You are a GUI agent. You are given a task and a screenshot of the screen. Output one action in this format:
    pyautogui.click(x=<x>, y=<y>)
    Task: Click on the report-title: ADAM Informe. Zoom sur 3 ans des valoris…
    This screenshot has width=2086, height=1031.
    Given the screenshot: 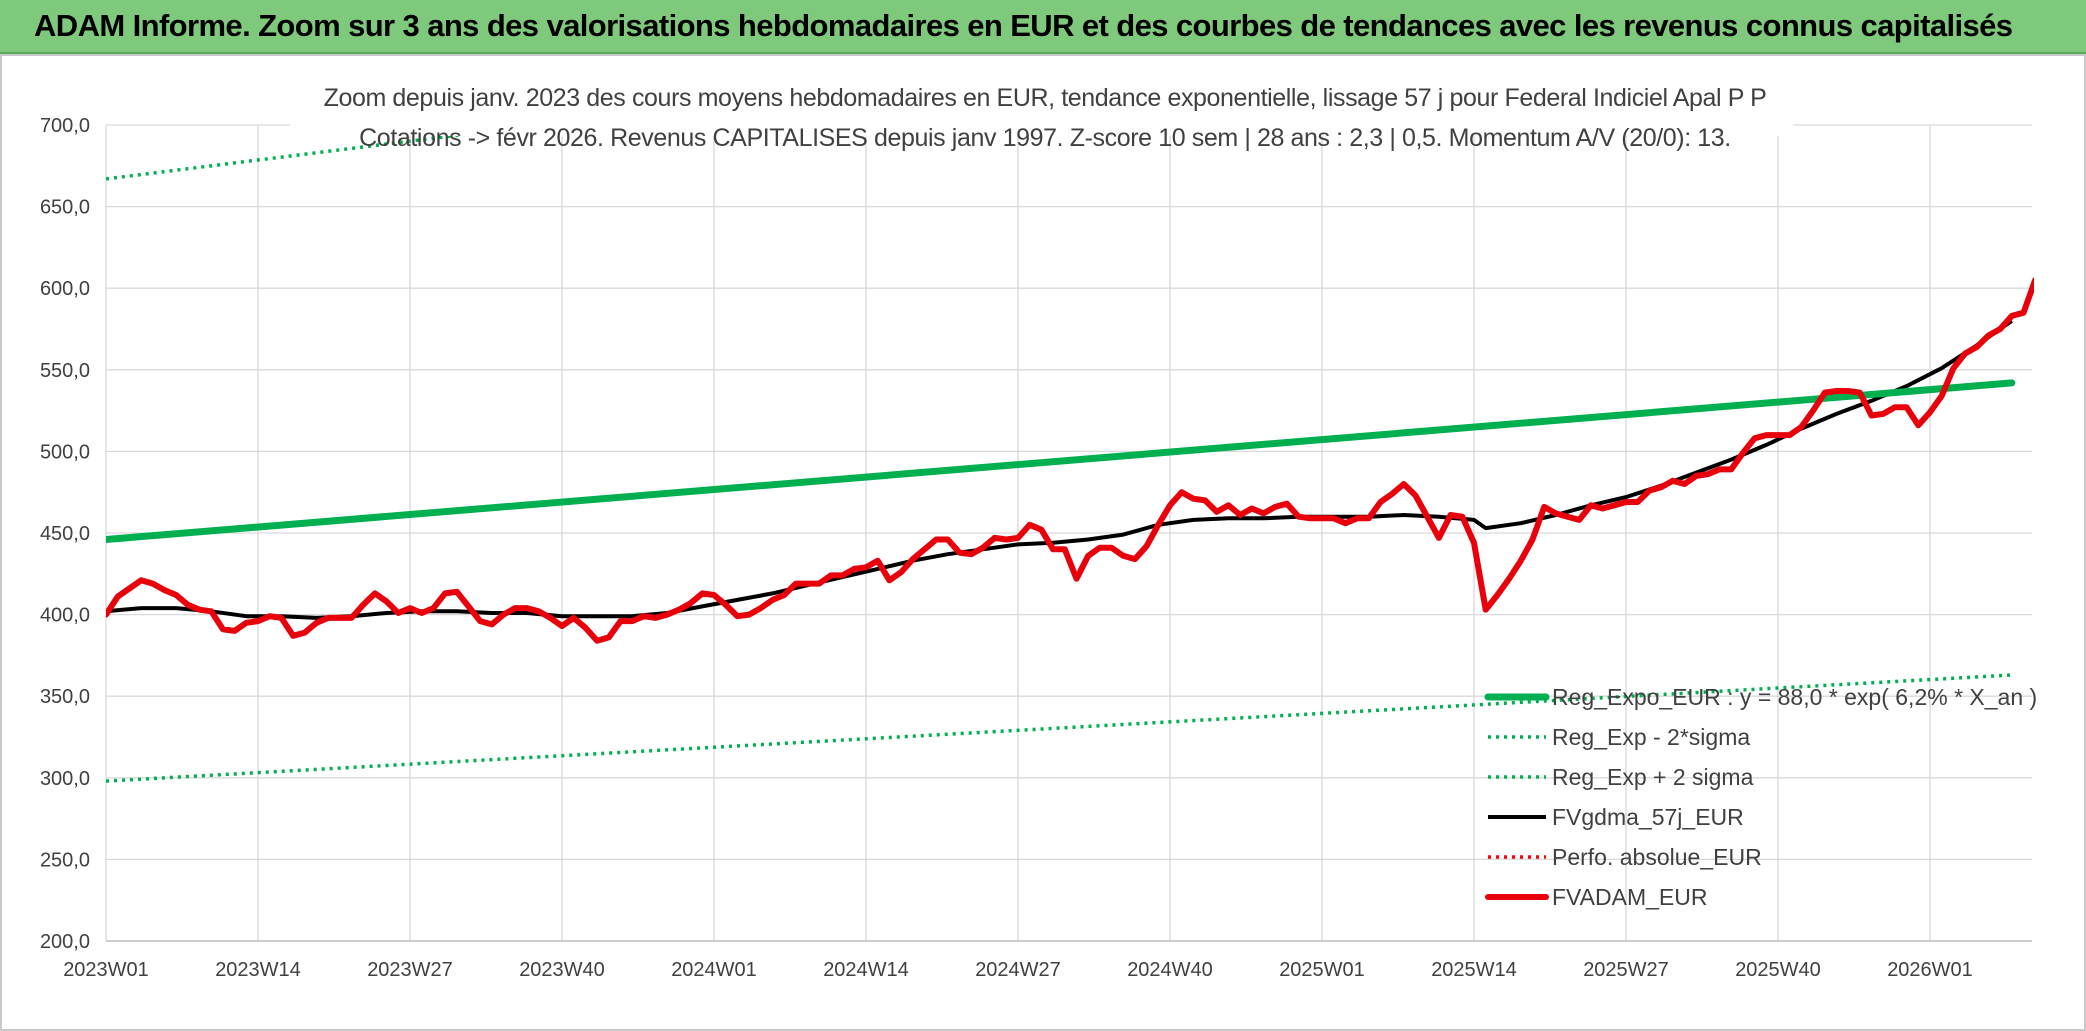 What is the action you would take?
    pyautogui.click(x=1023, y=25)
    